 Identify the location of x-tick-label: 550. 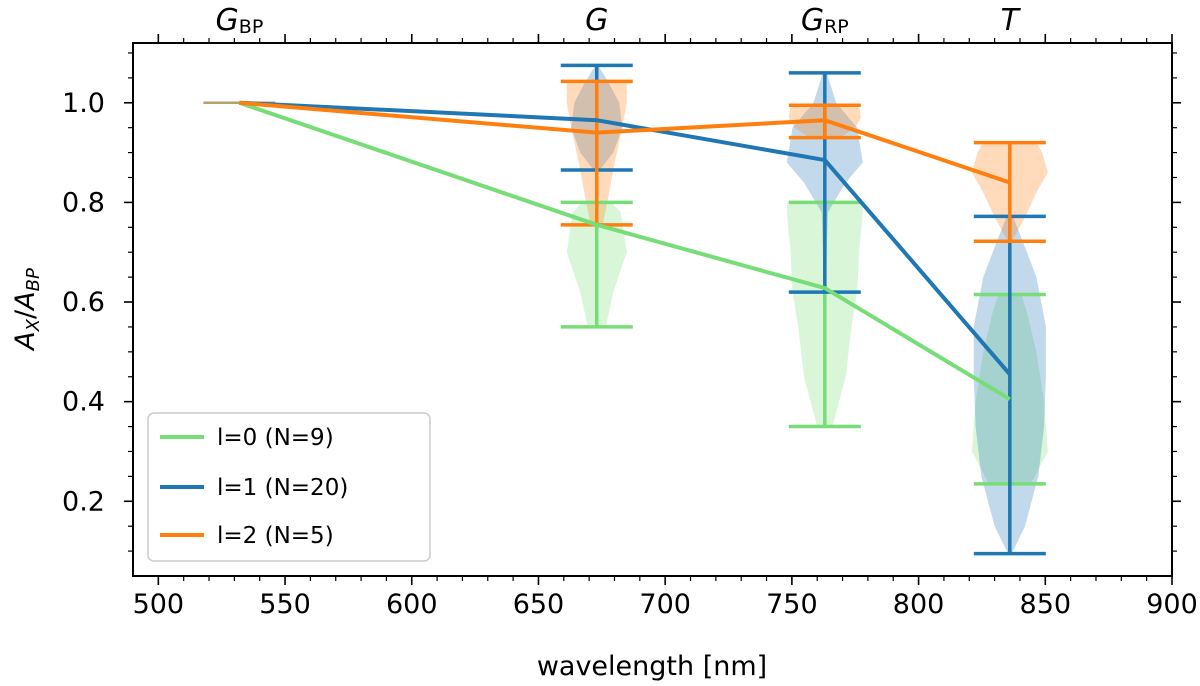
(285, 604).